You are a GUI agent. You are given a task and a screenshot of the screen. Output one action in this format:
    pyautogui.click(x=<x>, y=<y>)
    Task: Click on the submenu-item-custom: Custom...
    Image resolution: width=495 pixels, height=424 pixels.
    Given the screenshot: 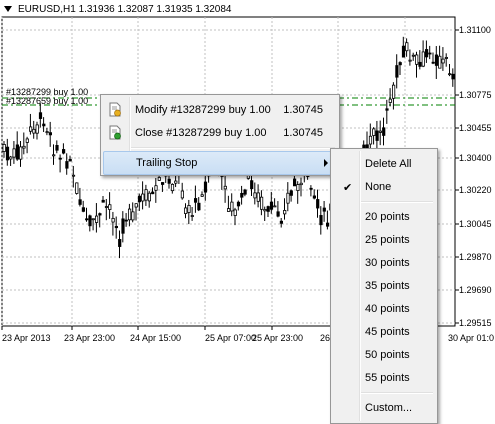 What is the action you would take?
    pyautogui.click(x=384, y=408)
    